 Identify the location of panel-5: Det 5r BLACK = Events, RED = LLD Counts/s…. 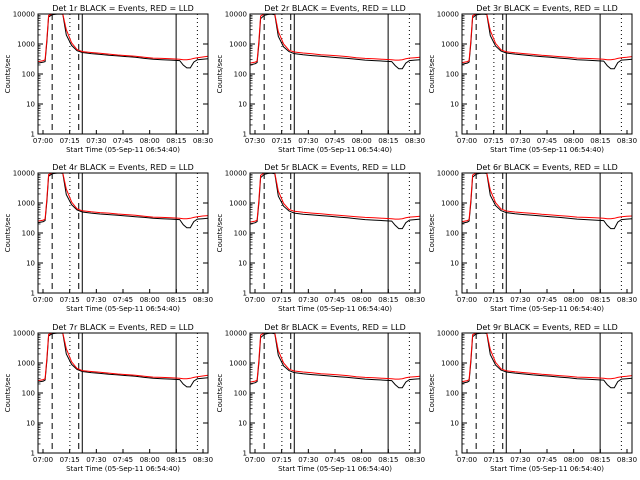
(320, 238).